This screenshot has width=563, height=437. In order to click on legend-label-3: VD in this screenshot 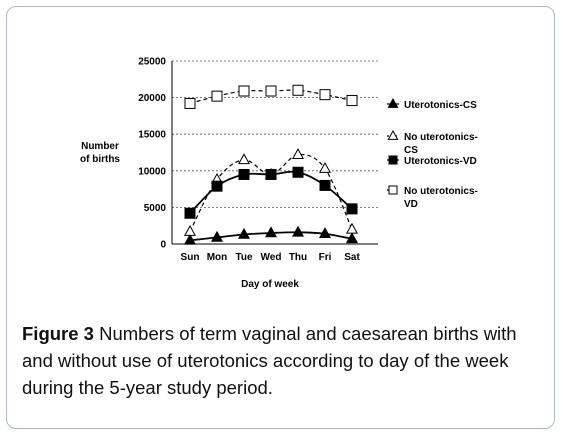, I will do `click(411, 204)`.